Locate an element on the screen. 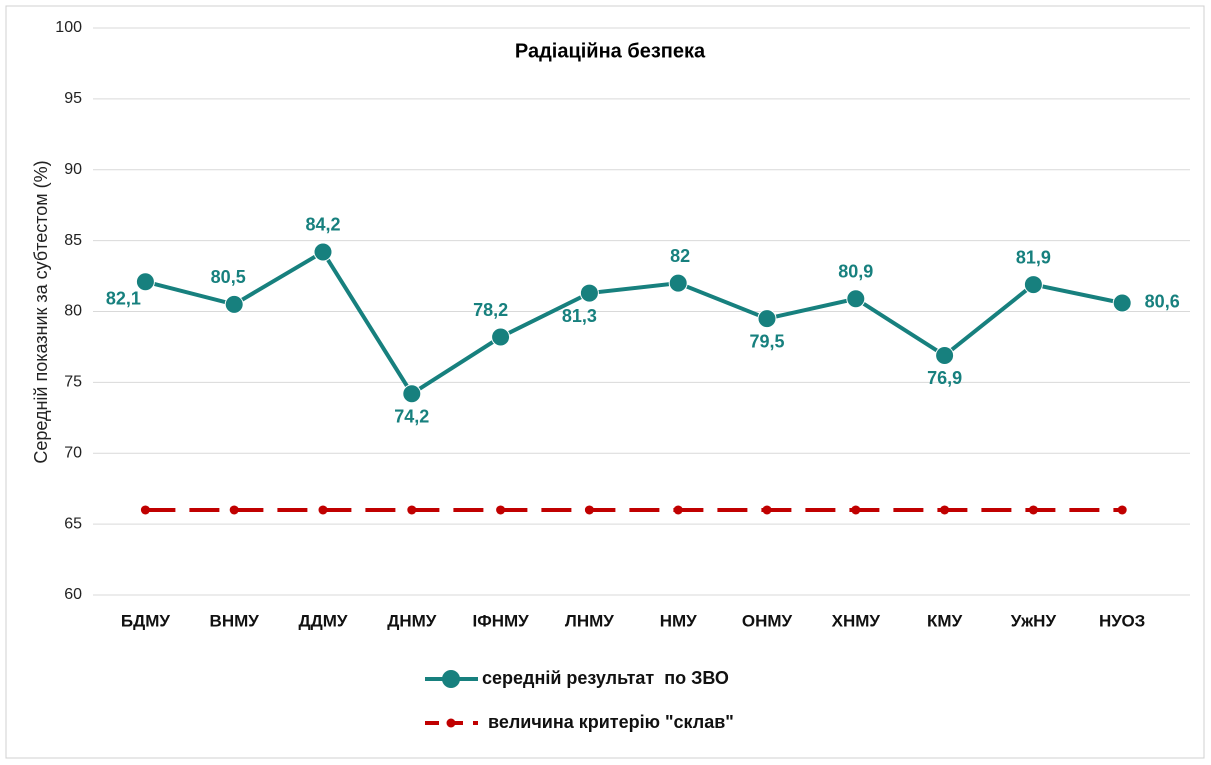  data-label: 81,9 is located at coordinates (1033, 257).